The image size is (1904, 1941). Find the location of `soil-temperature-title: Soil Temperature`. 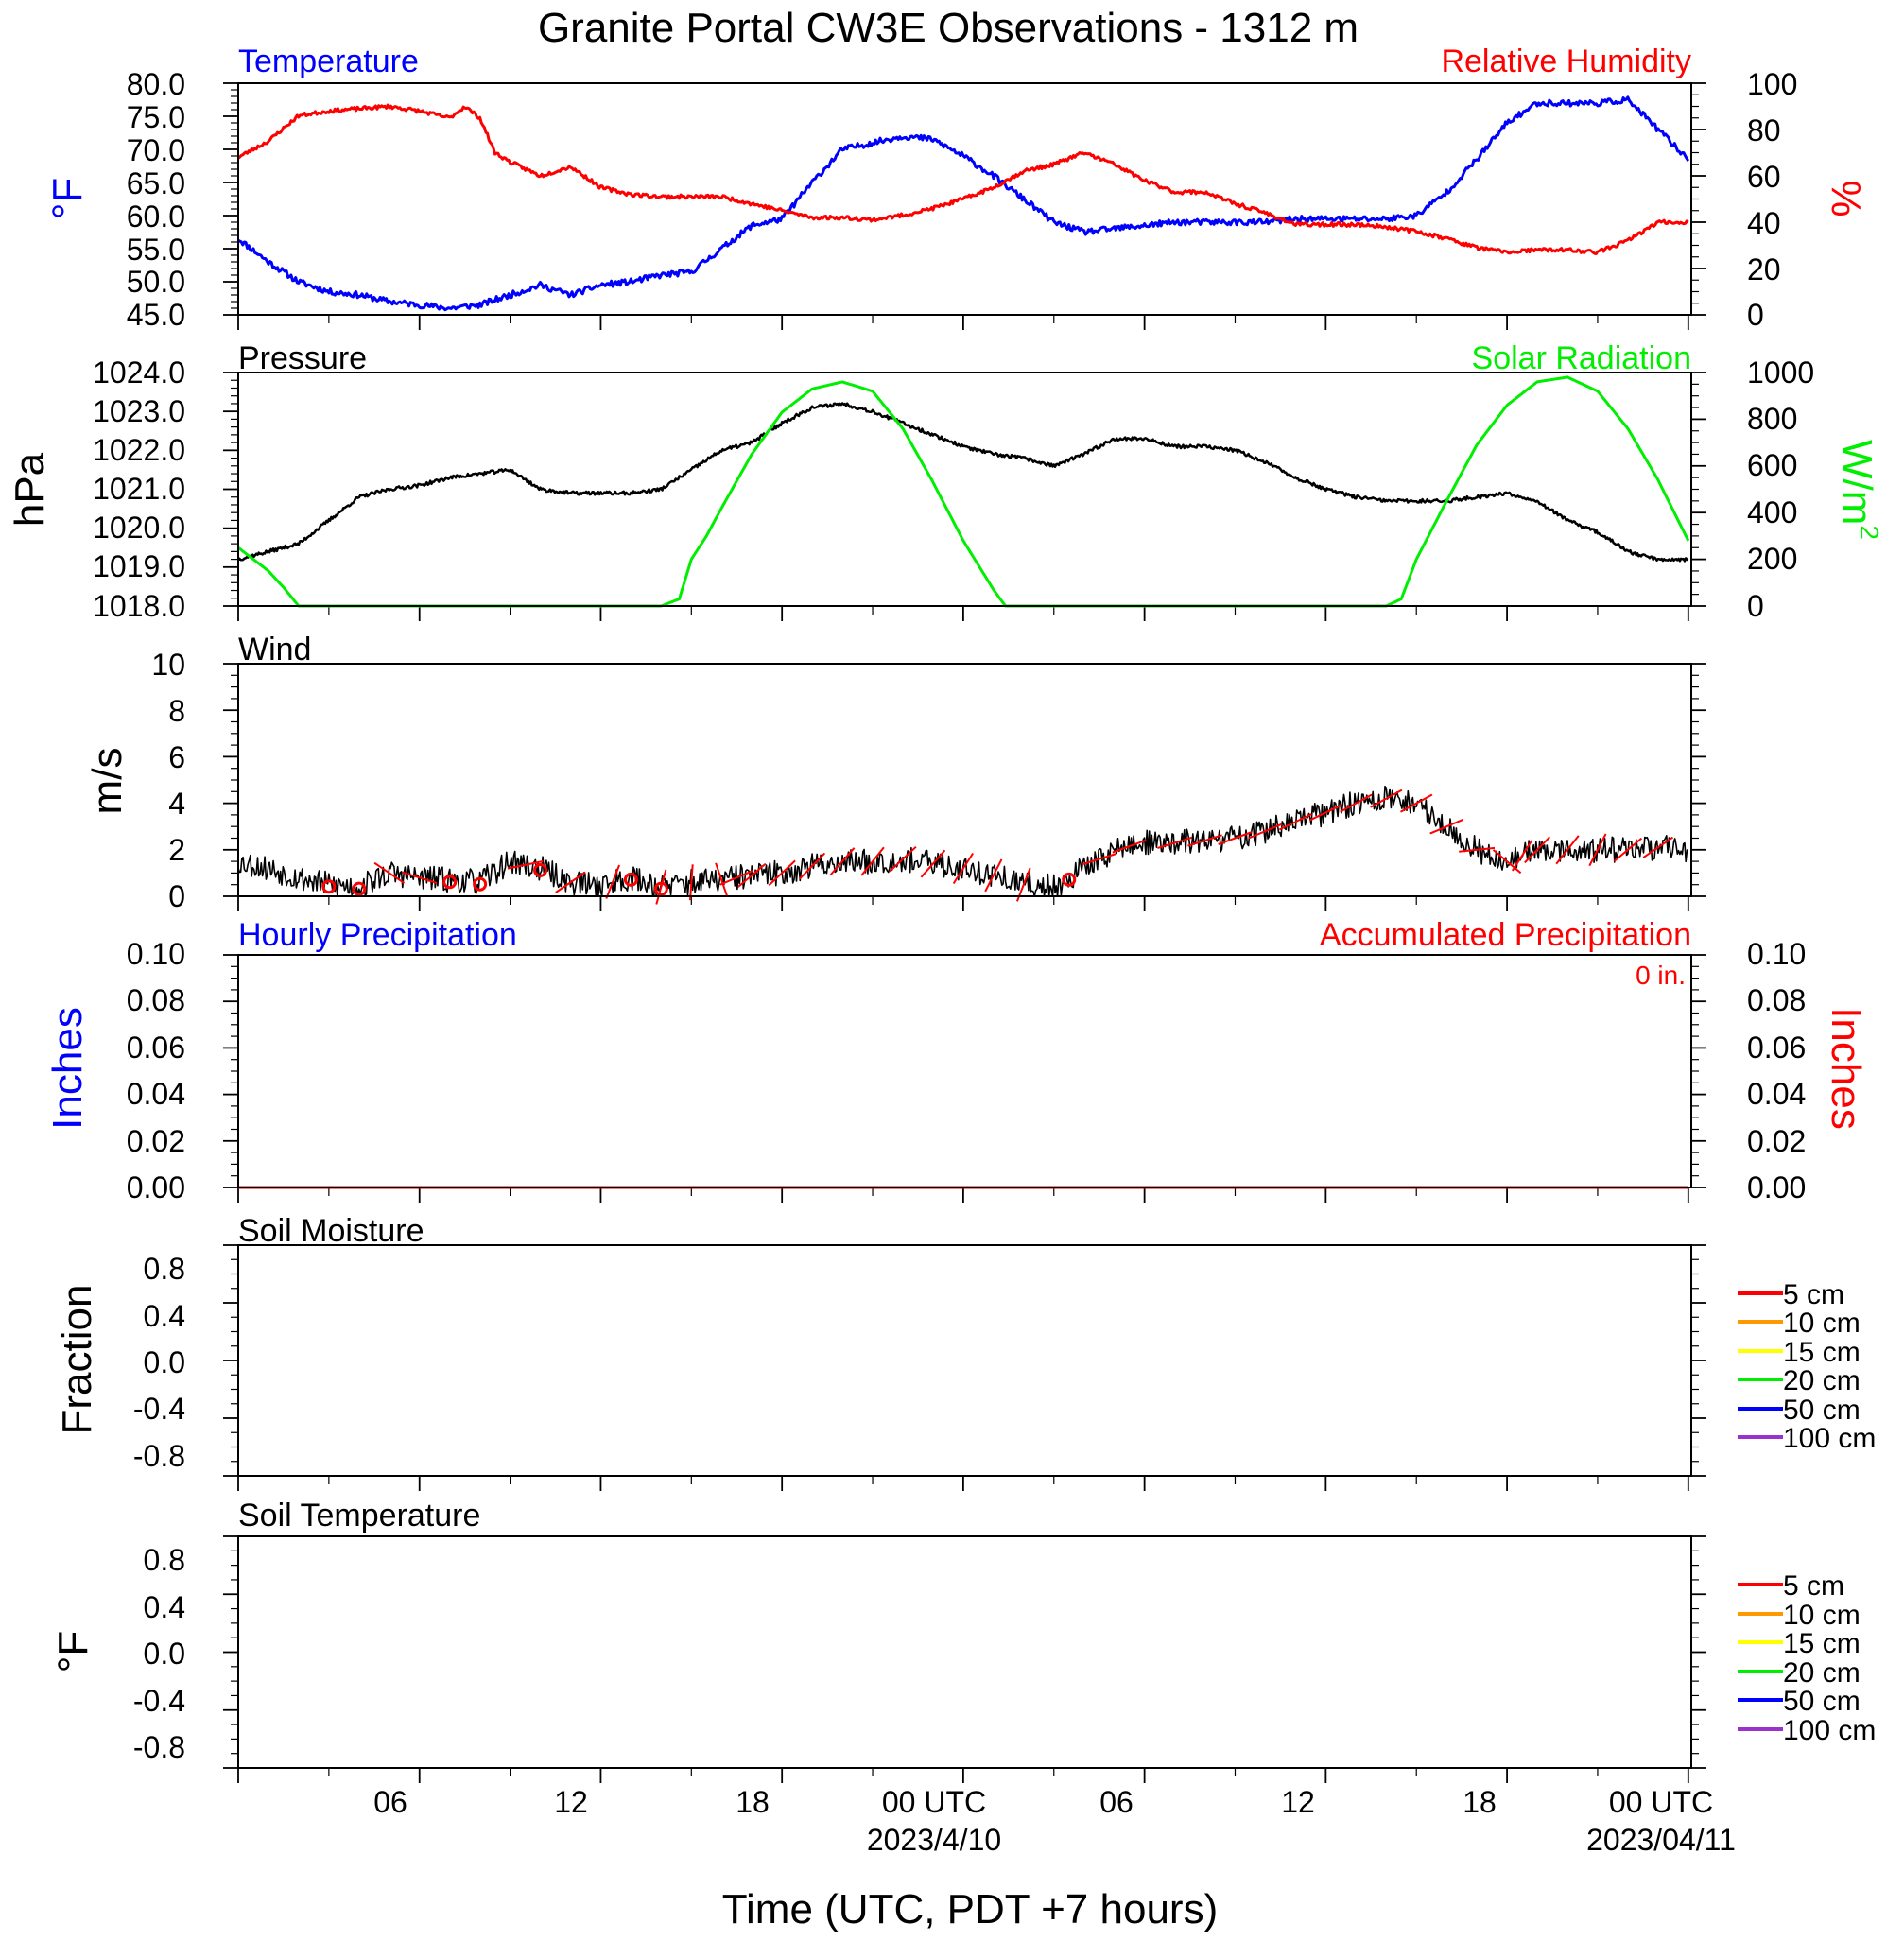

soil-temperature-title: Soil Temperature is located at coordinates (359, 1516).